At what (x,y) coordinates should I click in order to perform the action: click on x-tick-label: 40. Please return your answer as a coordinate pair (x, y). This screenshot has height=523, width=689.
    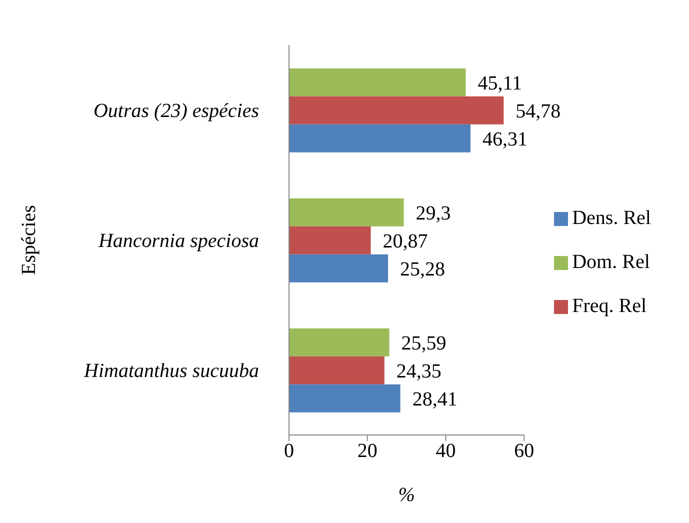
    Looking at the image, I should click on (446, 451).